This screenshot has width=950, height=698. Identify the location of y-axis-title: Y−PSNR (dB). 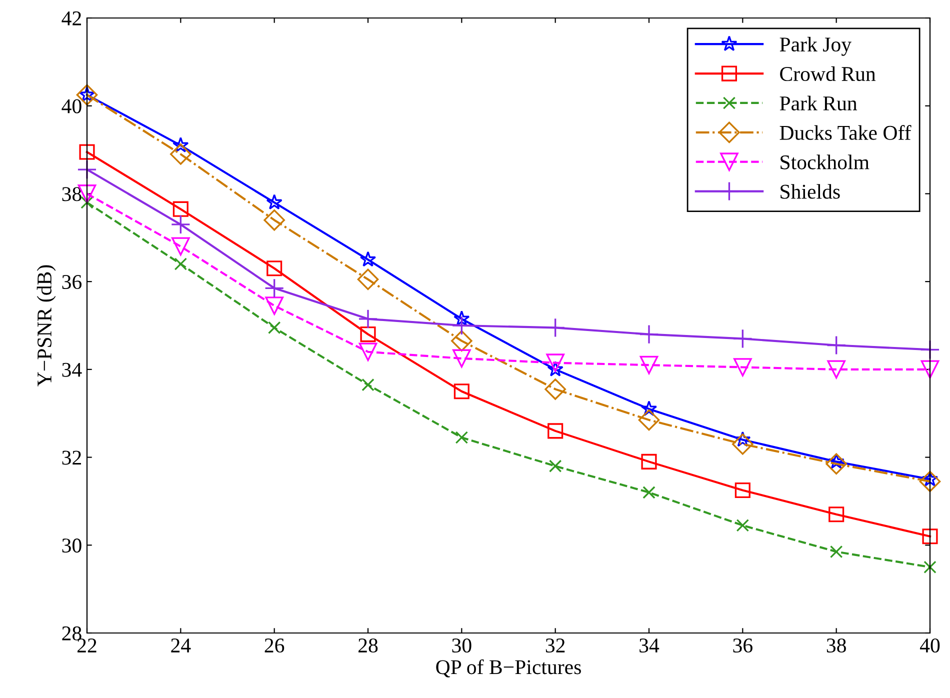
(46, 325).